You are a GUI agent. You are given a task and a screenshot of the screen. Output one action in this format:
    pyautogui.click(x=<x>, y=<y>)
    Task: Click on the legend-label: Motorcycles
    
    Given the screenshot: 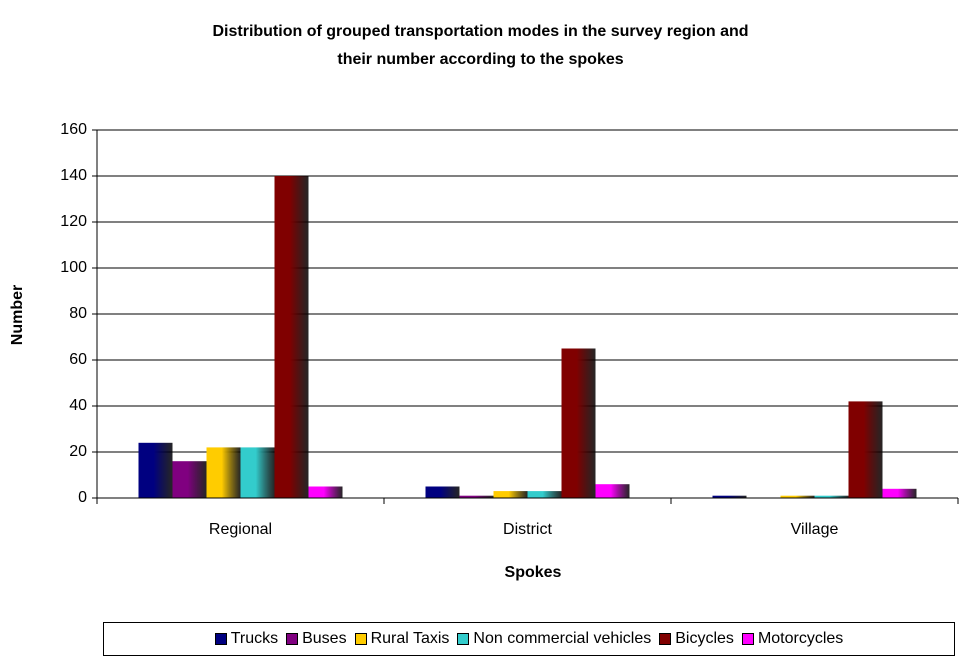 What is the action you would take?
    pyautogui.click(x=800, y=638)
    